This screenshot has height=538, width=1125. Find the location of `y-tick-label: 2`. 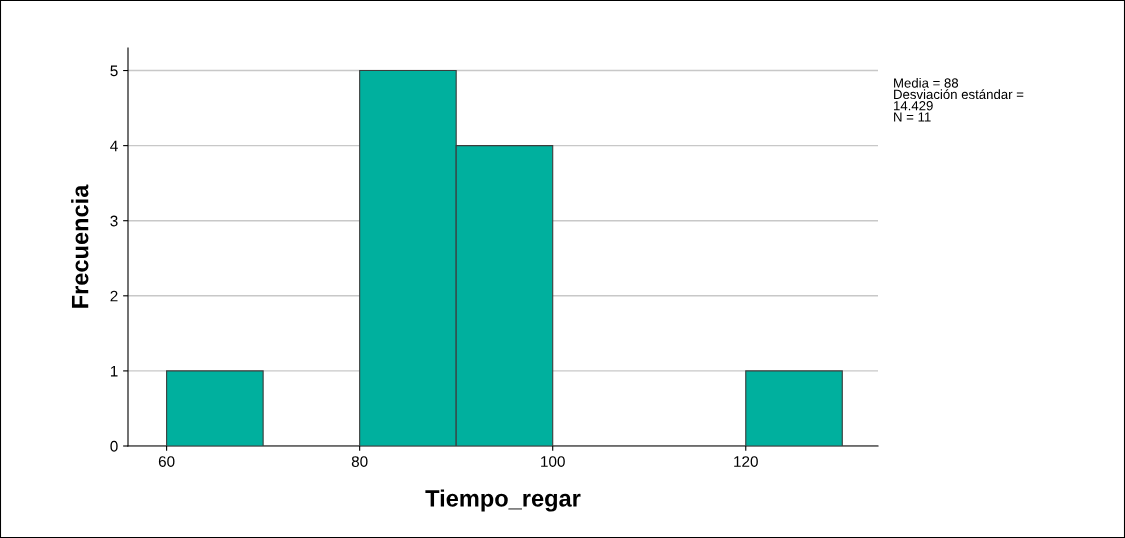

y-tick-label: 2 is located at coordinates (114, 296).